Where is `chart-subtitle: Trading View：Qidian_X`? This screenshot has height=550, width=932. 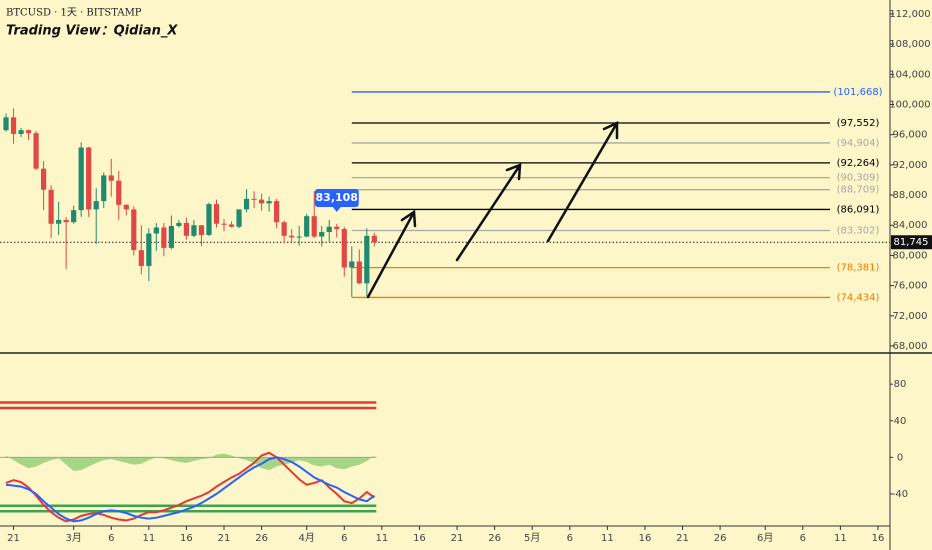
chart-subtitle: Trading View：Qidian_X is located at coordinates (92, 31).